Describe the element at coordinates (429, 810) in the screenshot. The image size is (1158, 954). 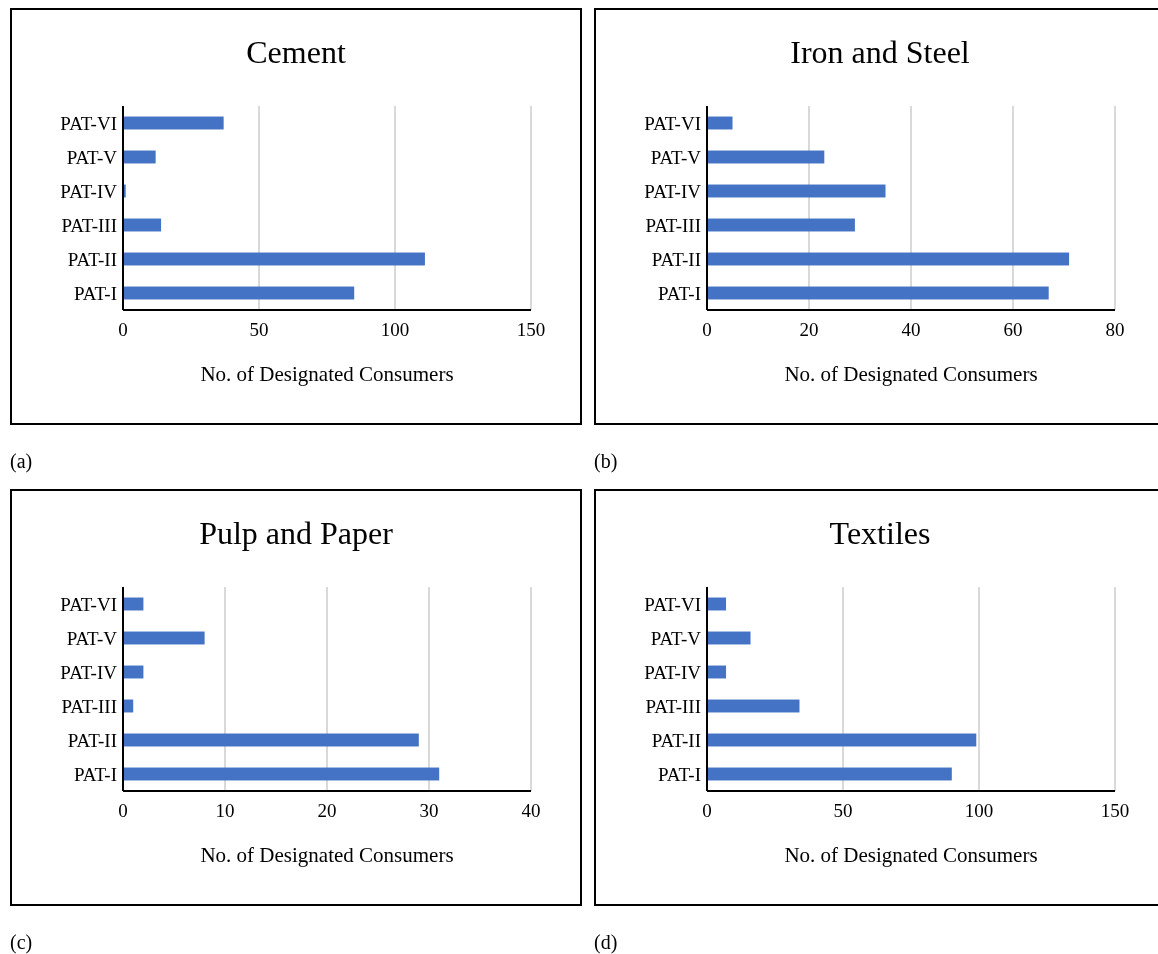
I see `x-tick-label: 30` at that location.